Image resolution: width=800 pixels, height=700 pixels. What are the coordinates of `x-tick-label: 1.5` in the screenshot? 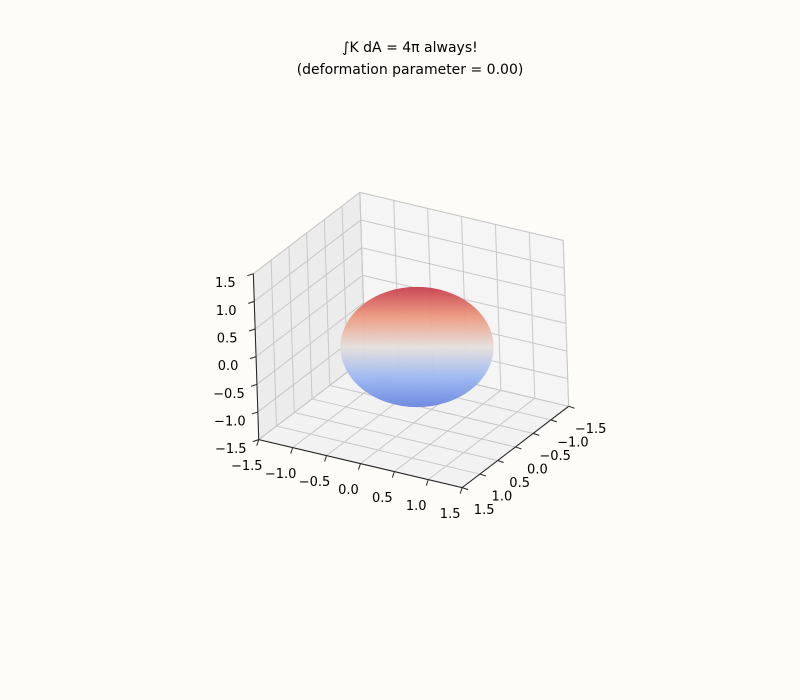 It's located at (450, 514).